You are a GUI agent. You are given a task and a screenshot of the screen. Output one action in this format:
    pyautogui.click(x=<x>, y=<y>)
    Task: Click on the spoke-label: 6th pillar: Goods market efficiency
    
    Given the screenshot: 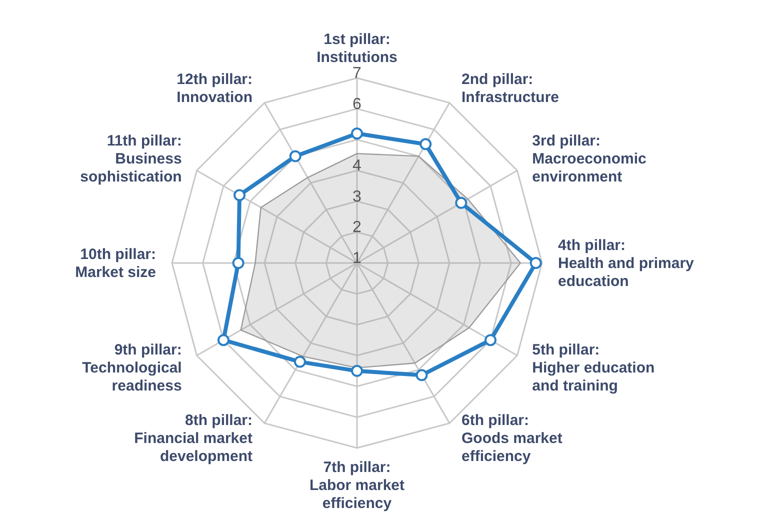 What is the action you would take?
    pyautogui.click(x=512, y=439)
    